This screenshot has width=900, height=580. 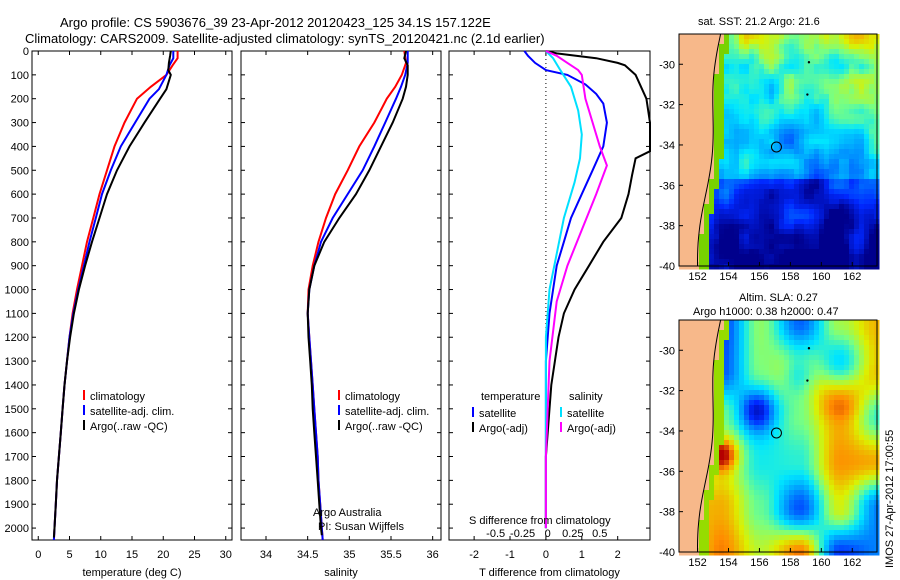 What do you see at coordinates (390, 555) in the screenshot?
I see `salinity-xtick-label: 35.5` at bounding box center [390, 555].